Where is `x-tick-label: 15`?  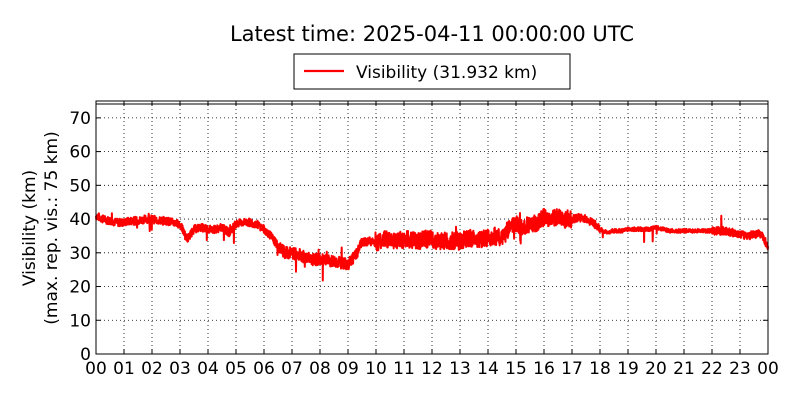
x-tick-label: 15 is located at coordinates (516, 369).